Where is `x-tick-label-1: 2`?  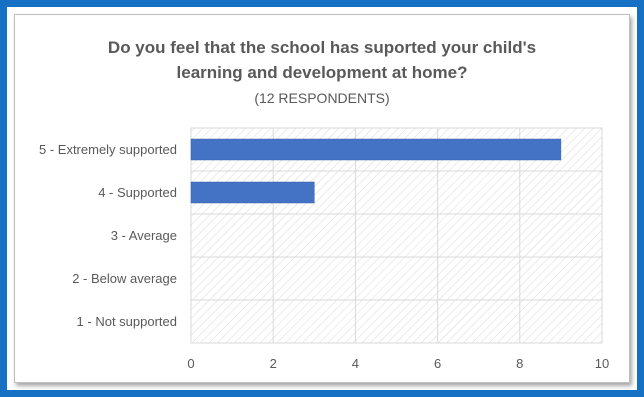 x-tick-label-1: 2 is located at coordinates (273, 363).